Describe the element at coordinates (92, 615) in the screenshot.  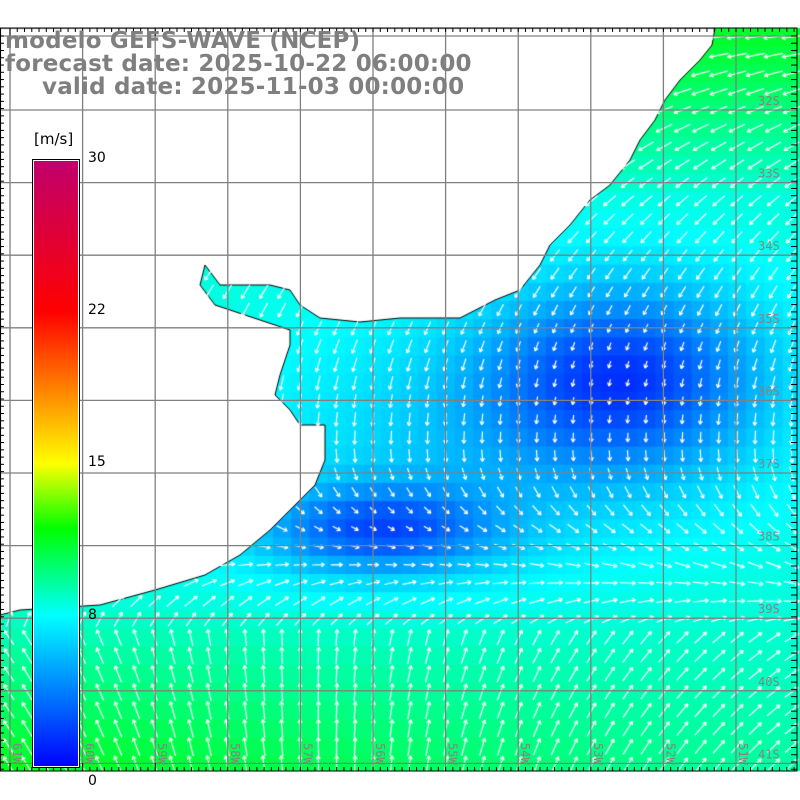
I see `colorbar-label-8: 8` at that location.